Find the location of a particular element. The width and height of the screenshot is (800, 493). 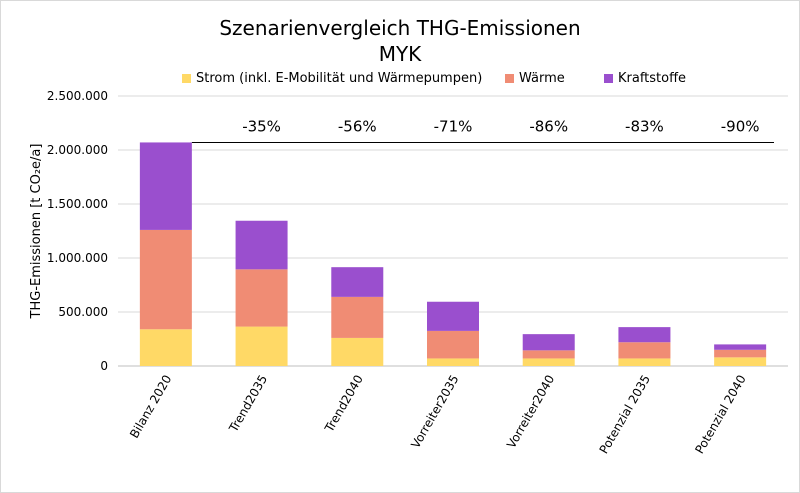

chart-subtitle: MYK is located at coordinates (400, 54).